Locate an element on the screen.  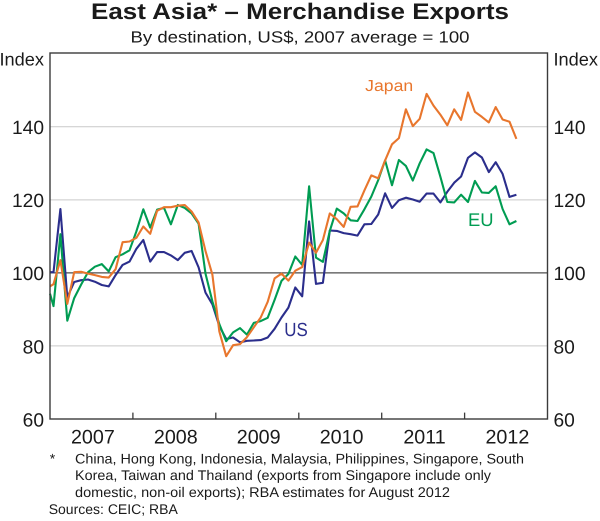
svg-text: Sources: CEIC; RBA is located at coordinates (114, 509).